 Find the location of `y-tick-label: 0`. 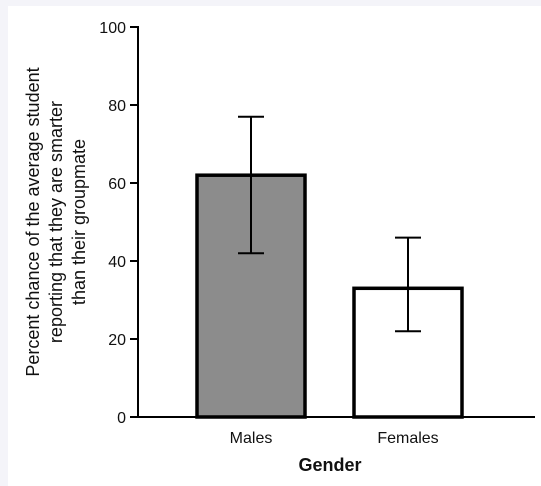

y-tick-label: 0 is located at coordinates (121, 418).